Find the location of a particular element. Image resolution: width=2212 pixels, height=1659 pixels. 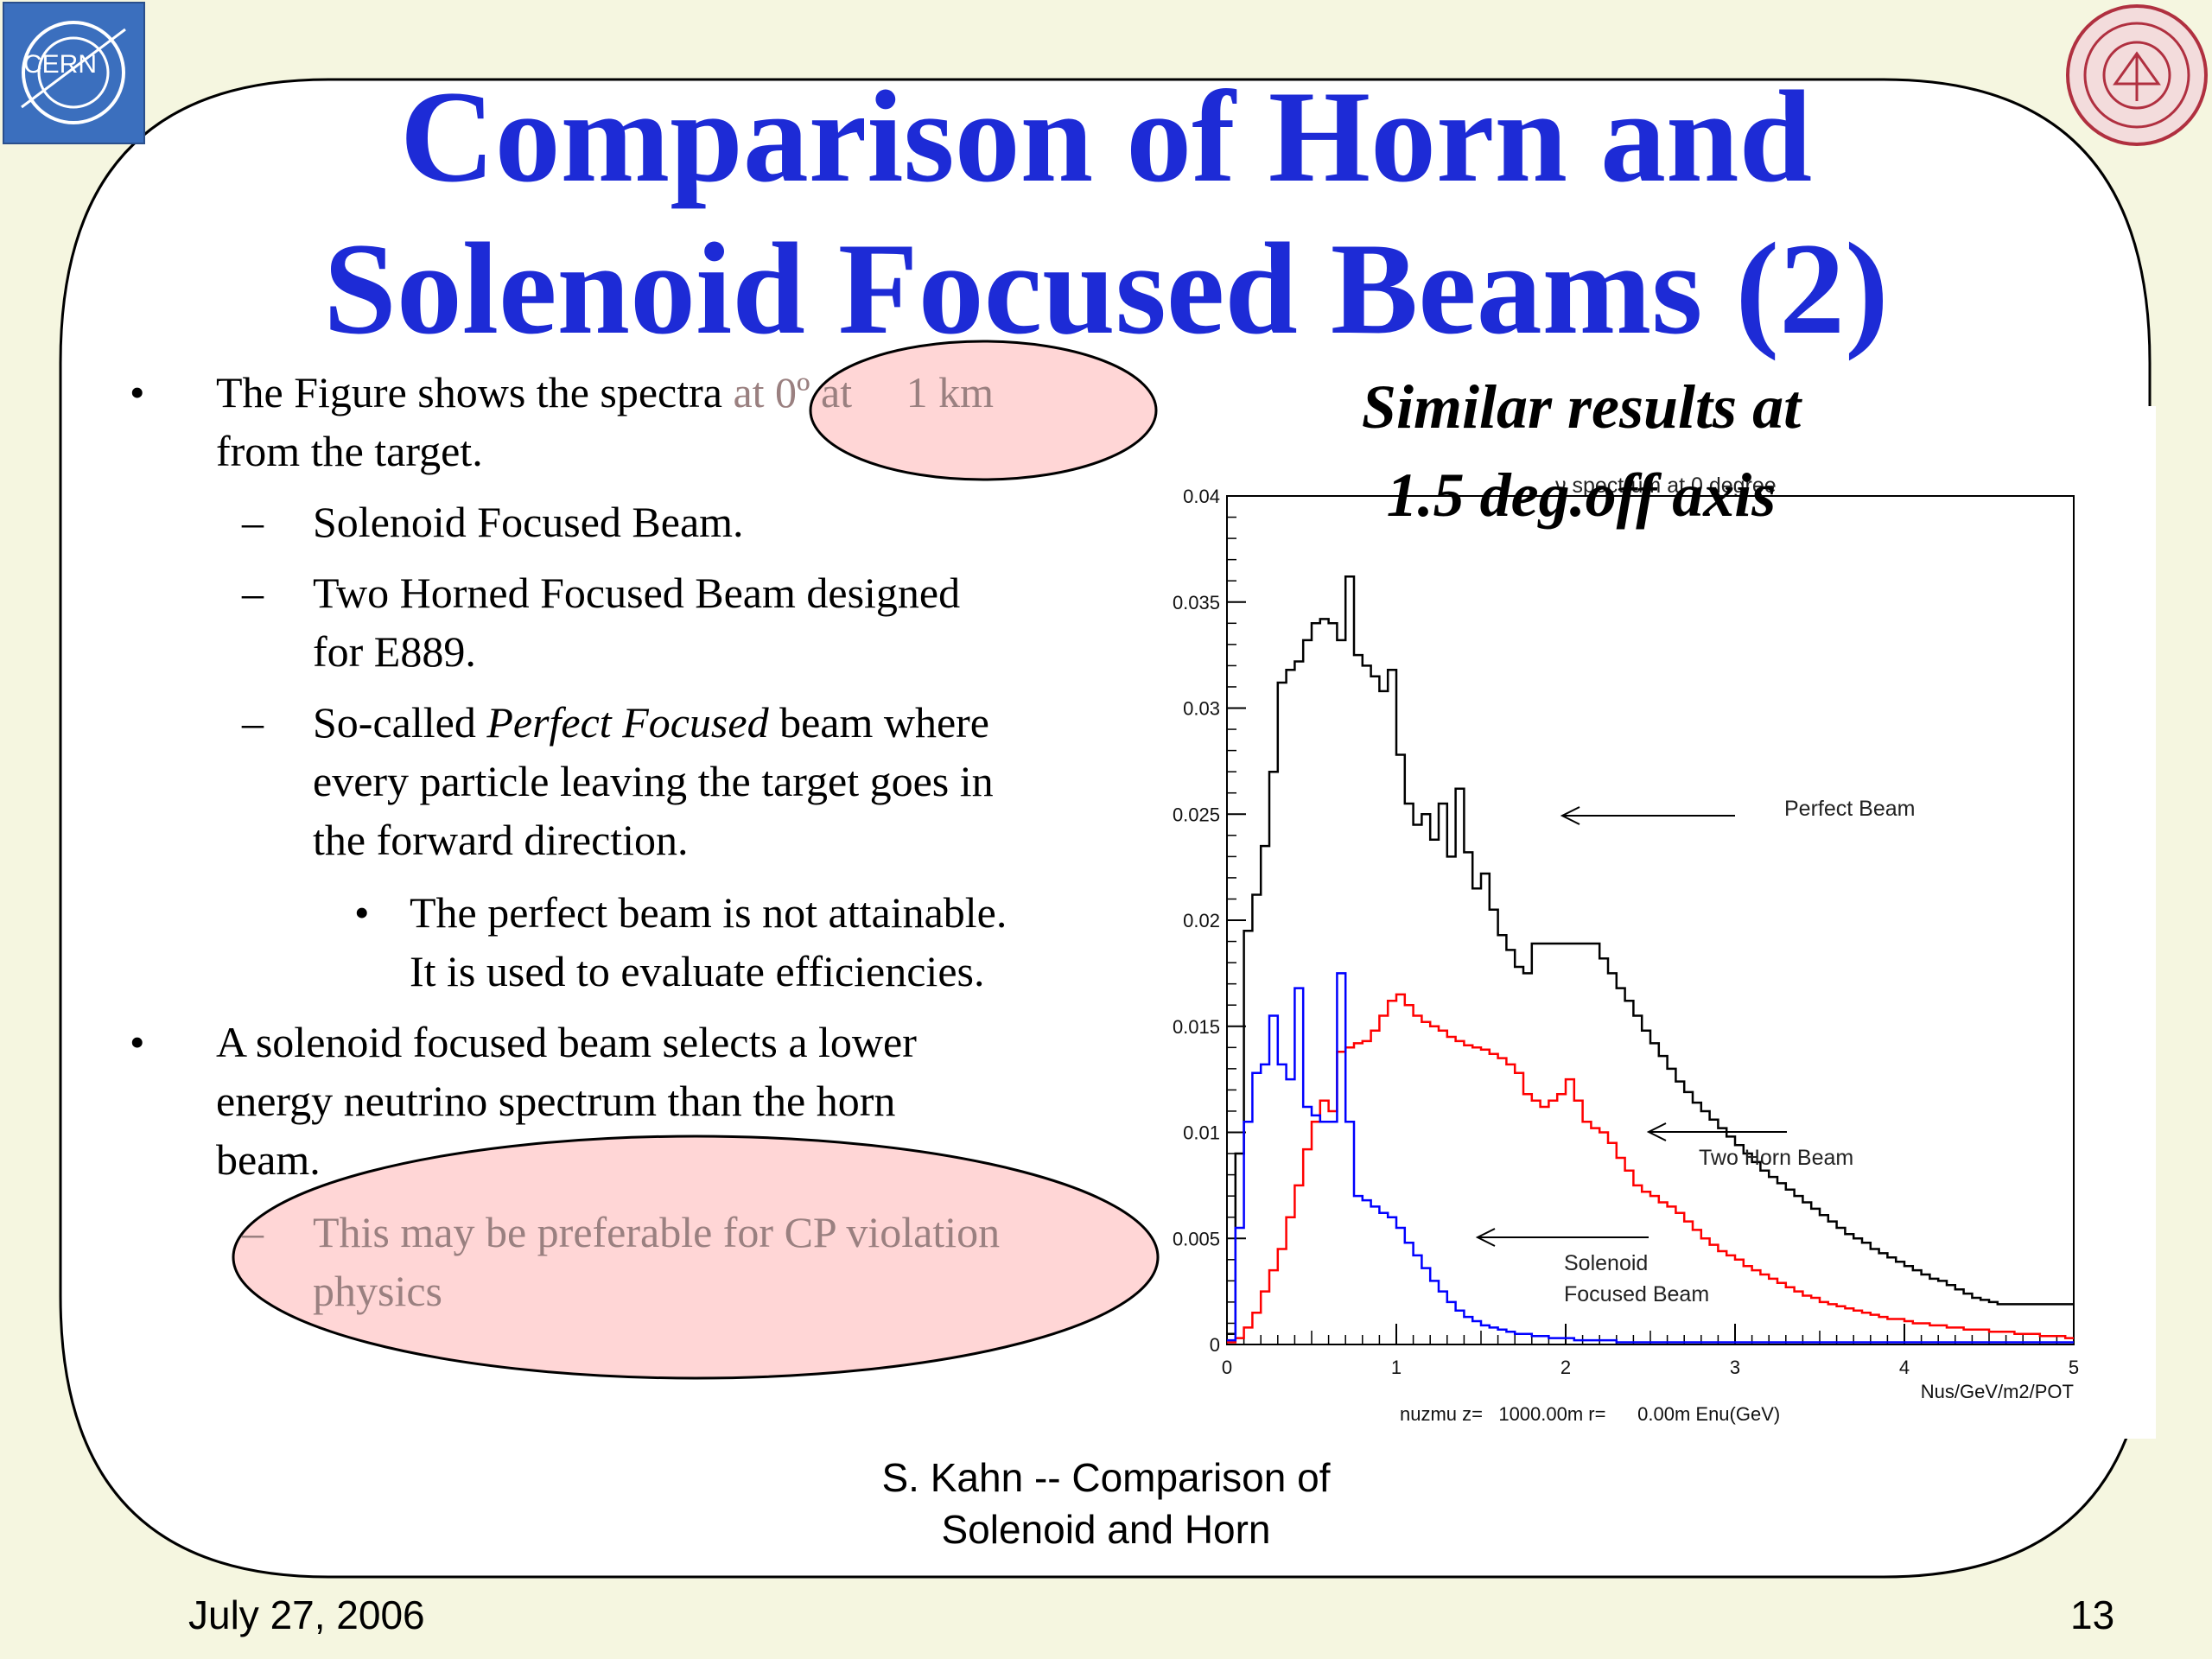

sub-bullet-1: Solenoid Focused Beam. is located at coordinates (528, 522).